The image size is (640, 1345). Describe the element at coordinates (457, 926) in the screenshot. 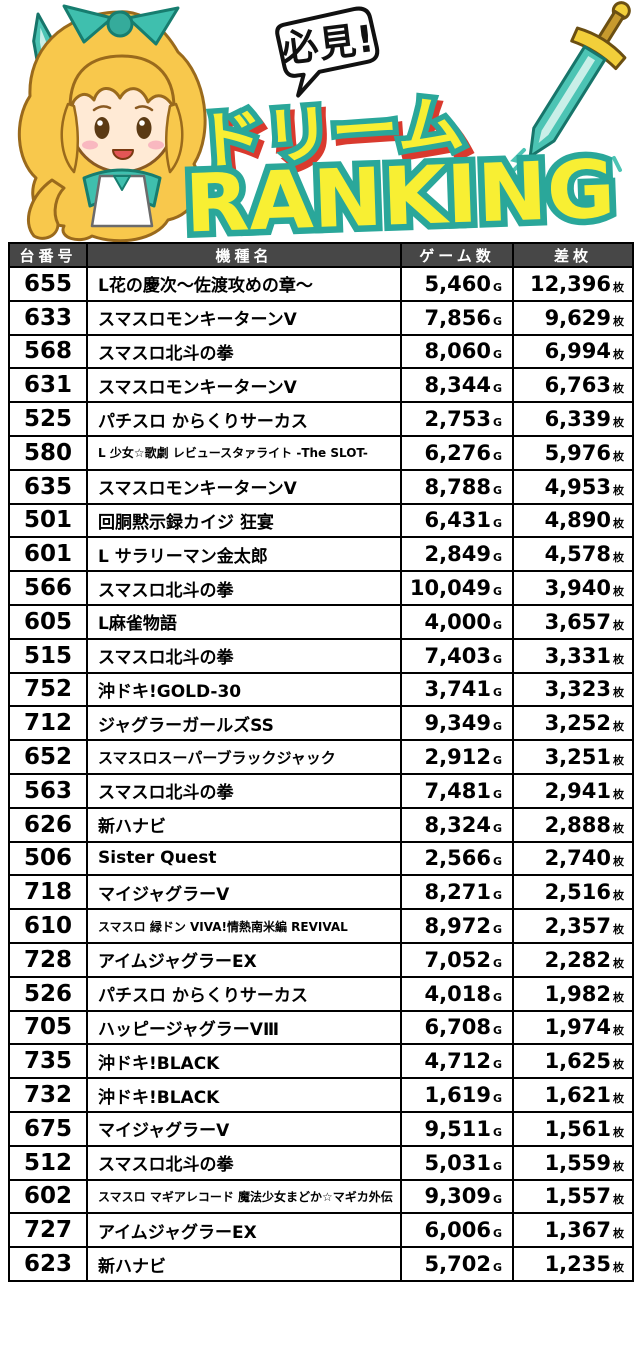

I see `games-value: 8,972` at that location.